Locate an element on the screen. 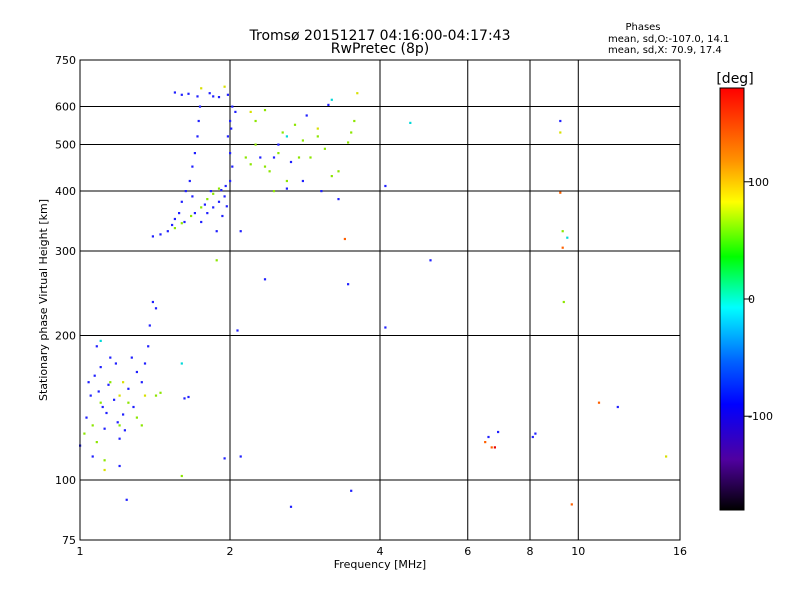  y-tick-label: 100 is located at coordinates (65, 480).